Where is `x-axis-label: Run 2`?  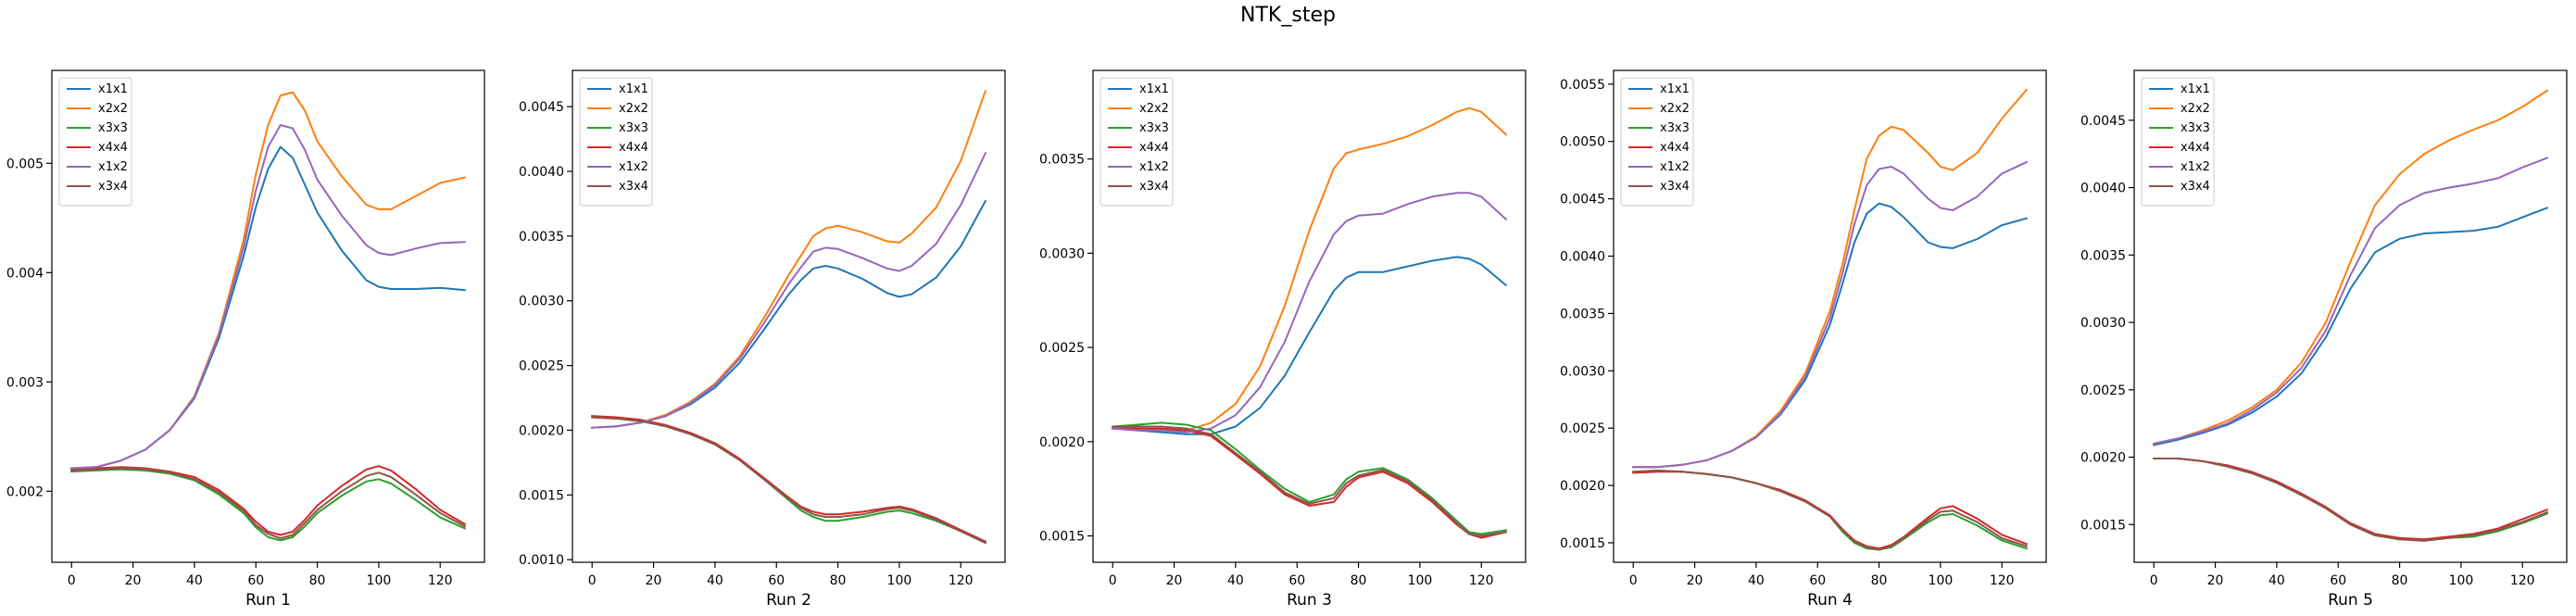 x-axis-label: Run 2 is located at coordinates (788, 600).